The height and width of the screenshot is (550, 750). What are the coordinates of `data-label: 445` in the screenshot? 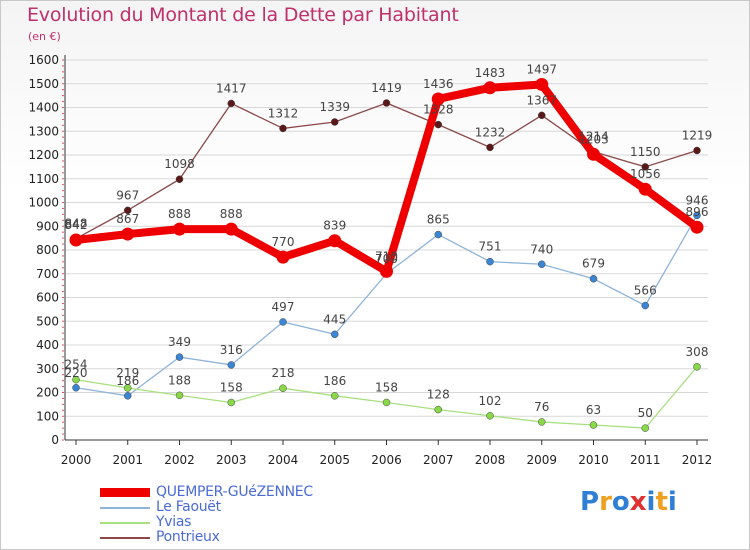 It's located at (334, 319).